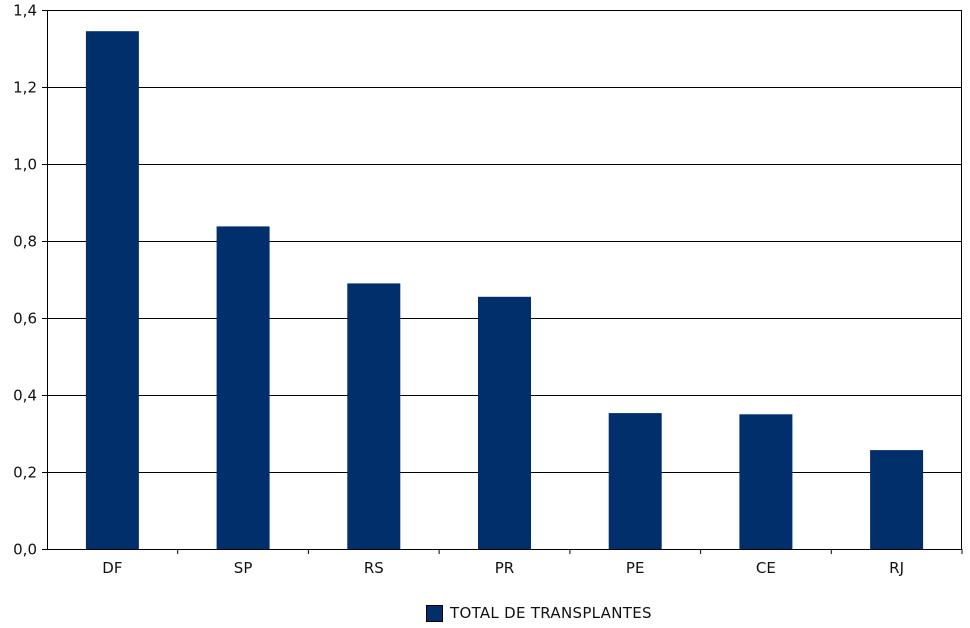 The height and width of the screenshot is (628, 970). Describe the element at coordinates (25, 473) in the screenshot. I see `y-tick-label: 0,2` at that location.